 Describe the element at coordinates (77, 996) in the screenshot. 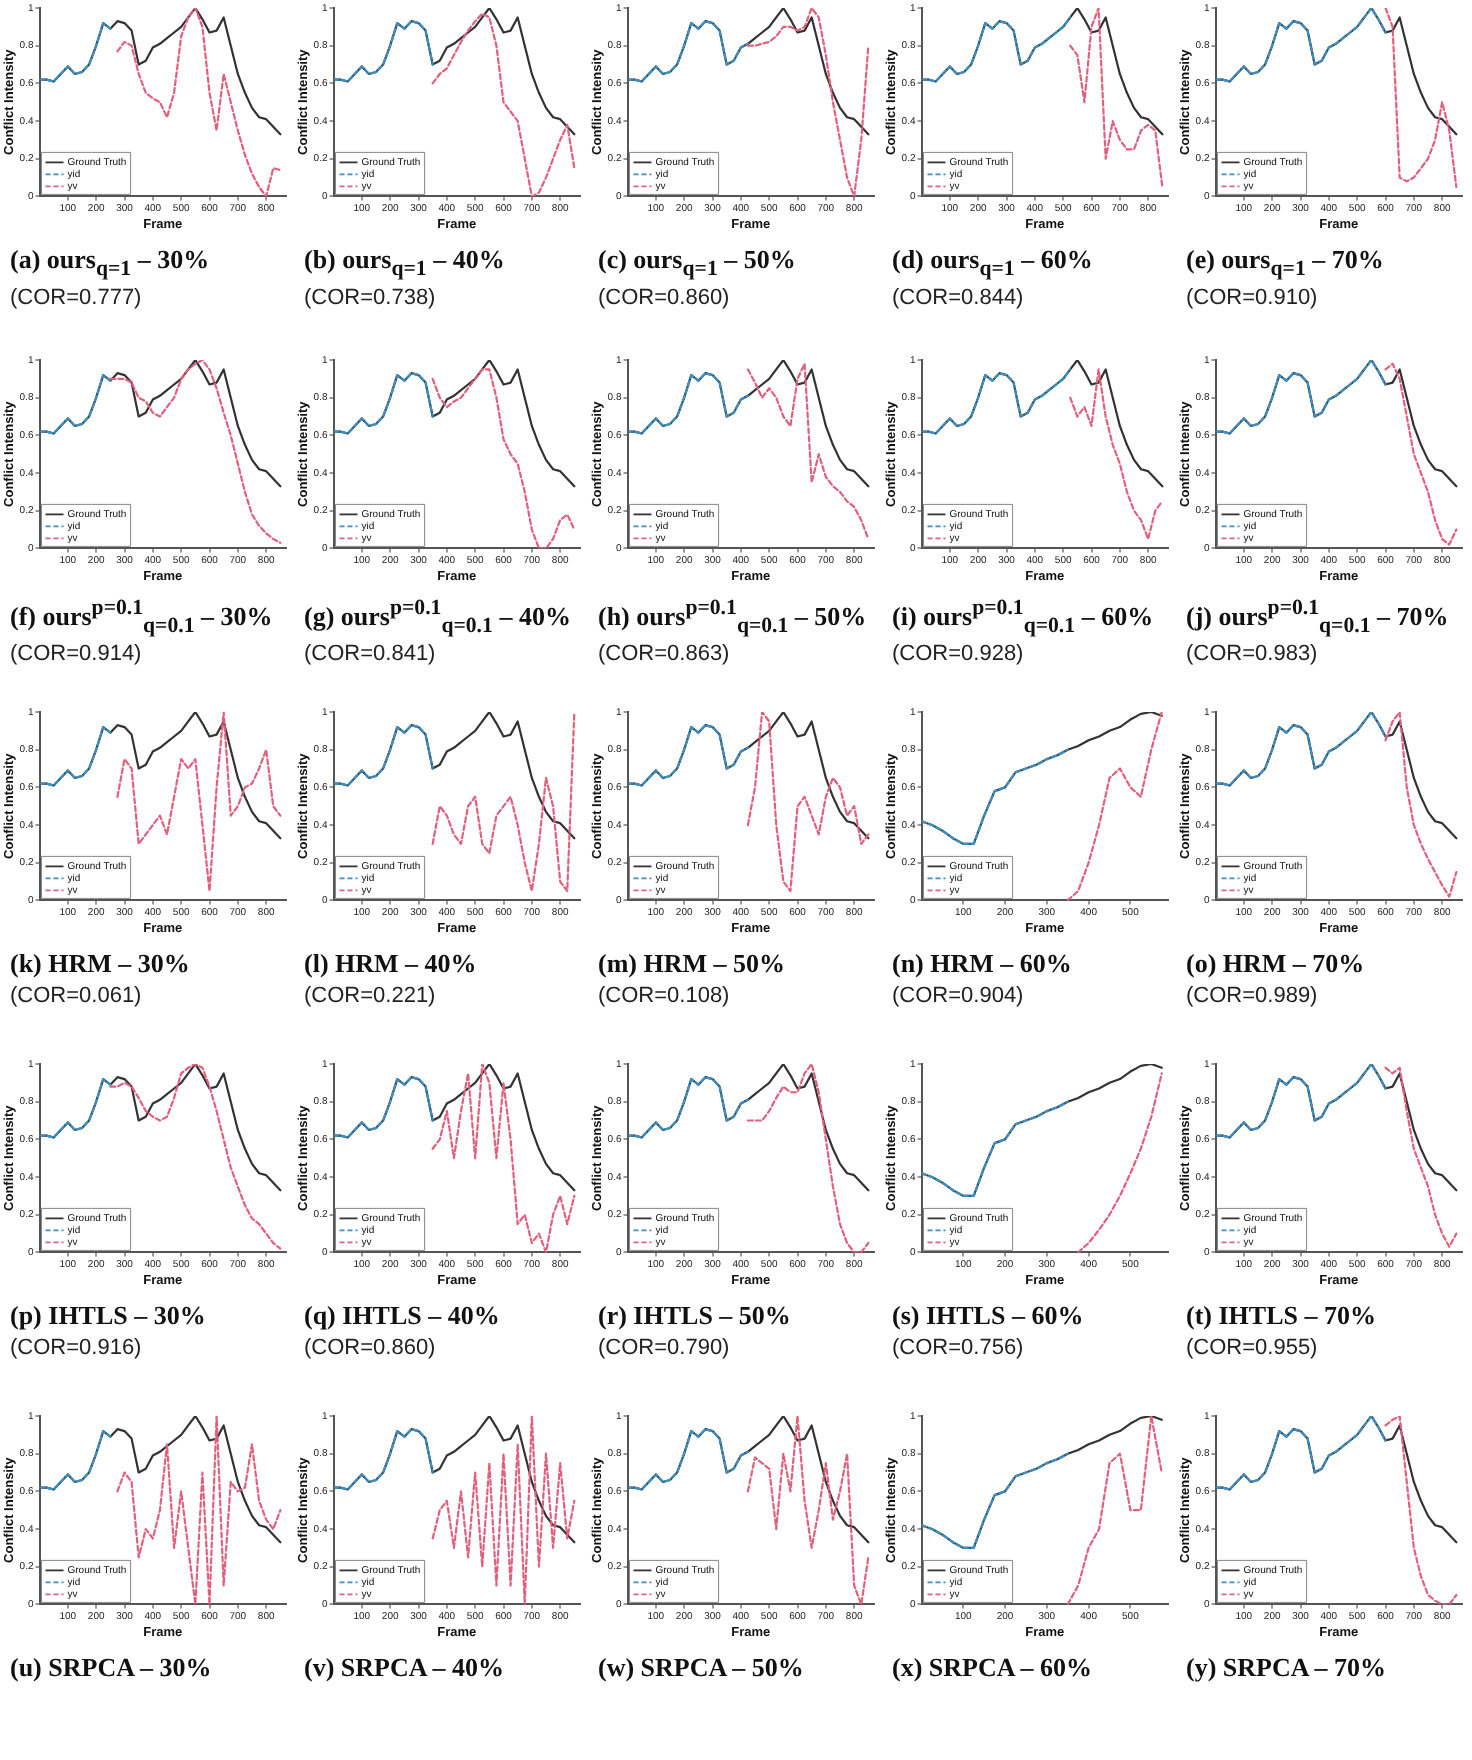

I see `text: (COR=0.061)` at that location.